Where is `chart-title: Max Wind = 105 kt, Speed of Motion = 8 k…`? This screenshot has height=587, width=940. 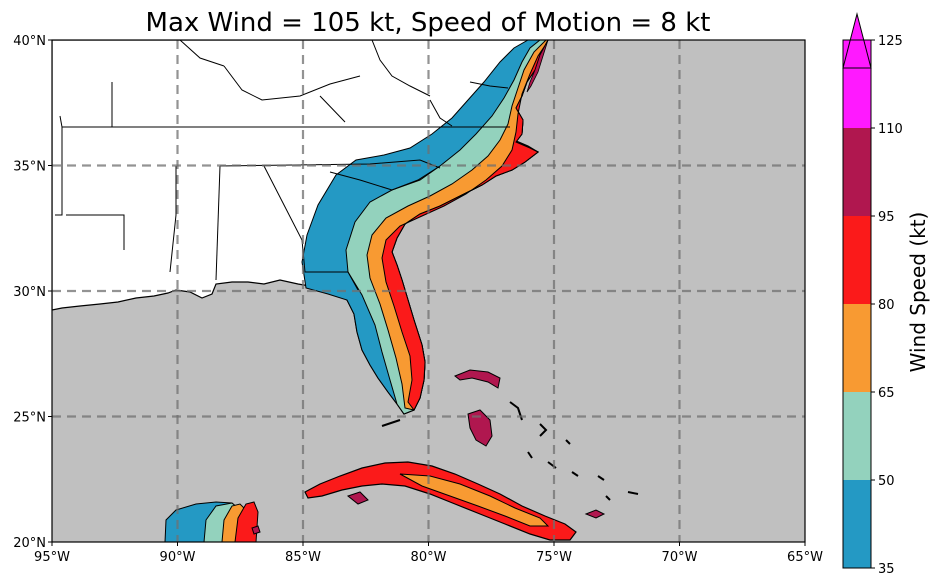
chart-title: Max Wind = 105 kt, Speed of Motion = 8 k… is located at coordinates (428, 23).